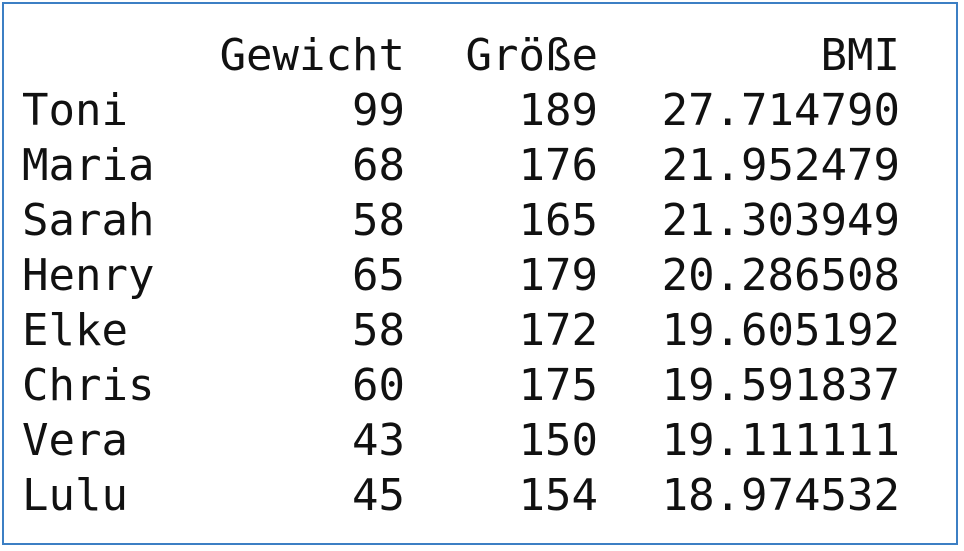 The height and width of the screenshot is (551, 964). What do you see at coordinates (88, 385) in the screenshot?
I see `row-name: Chris` at bounding box center [88, 385].